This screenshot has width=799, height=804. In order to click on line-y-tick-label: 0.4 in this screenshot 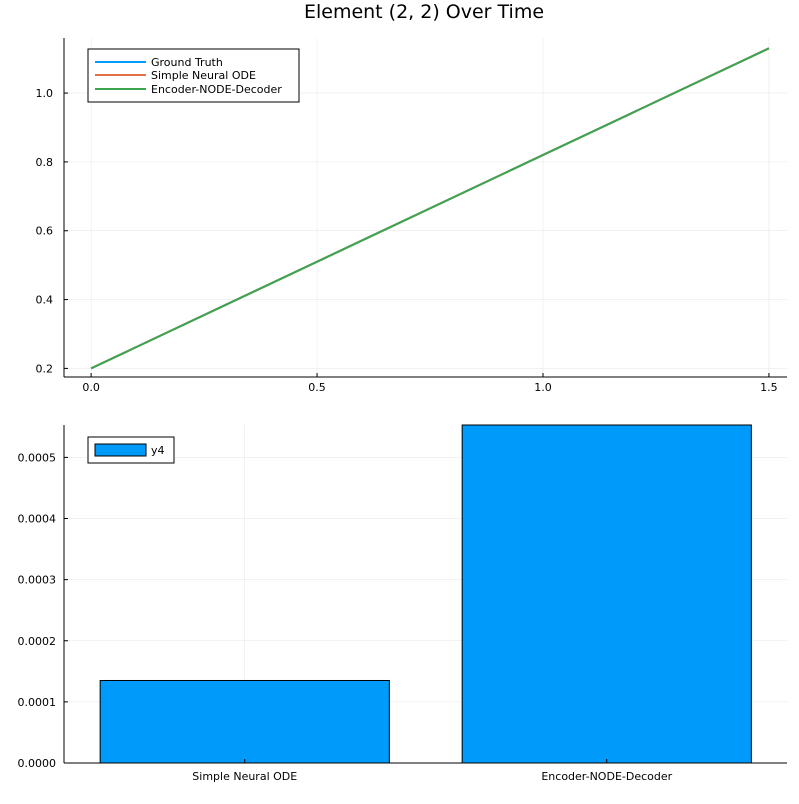, I will do `click(45, 300)`.